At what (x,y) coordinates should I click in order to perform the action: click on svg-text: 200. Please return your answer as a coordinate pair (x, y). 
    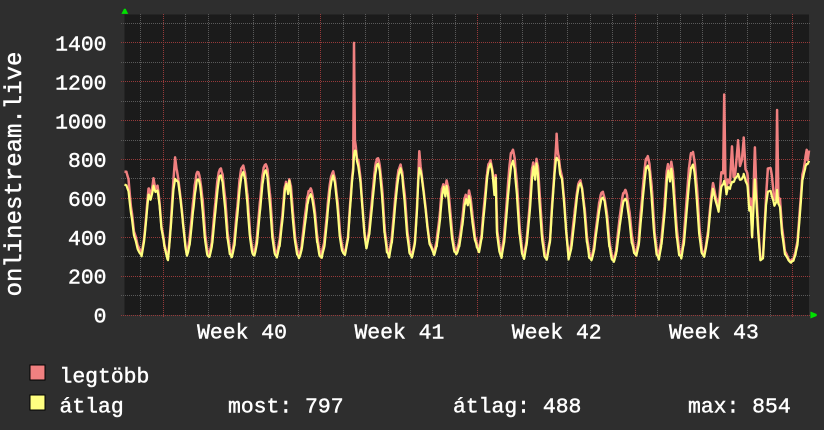
    Looking at the image, I should click on (87, 279).